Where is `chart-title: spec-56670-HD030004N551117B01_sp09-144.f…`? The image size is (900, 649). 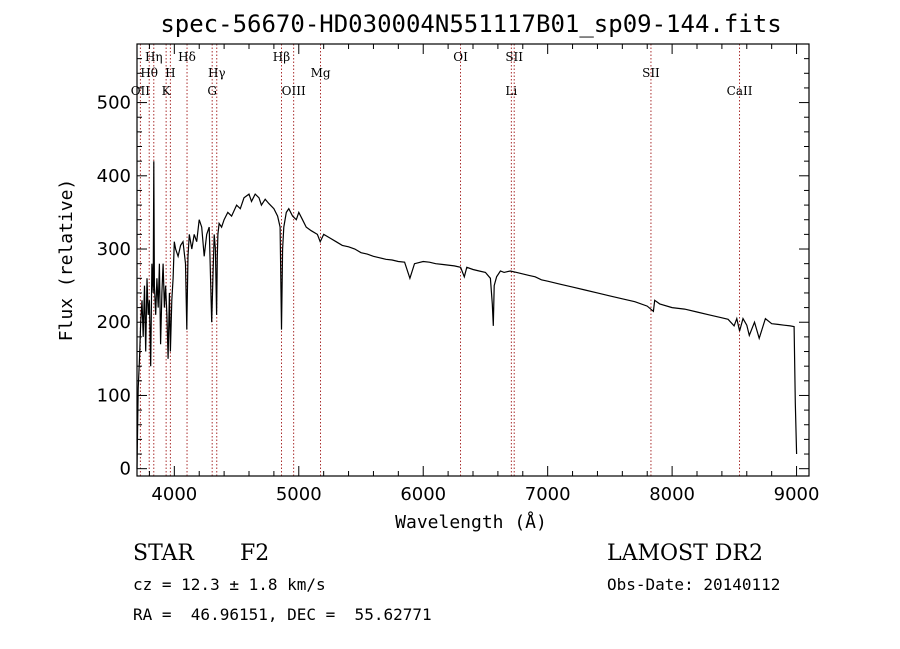
chart-title: spec-56670-HD030004N551117B01_sp09-144.f… is located at coordinates (470, 24).